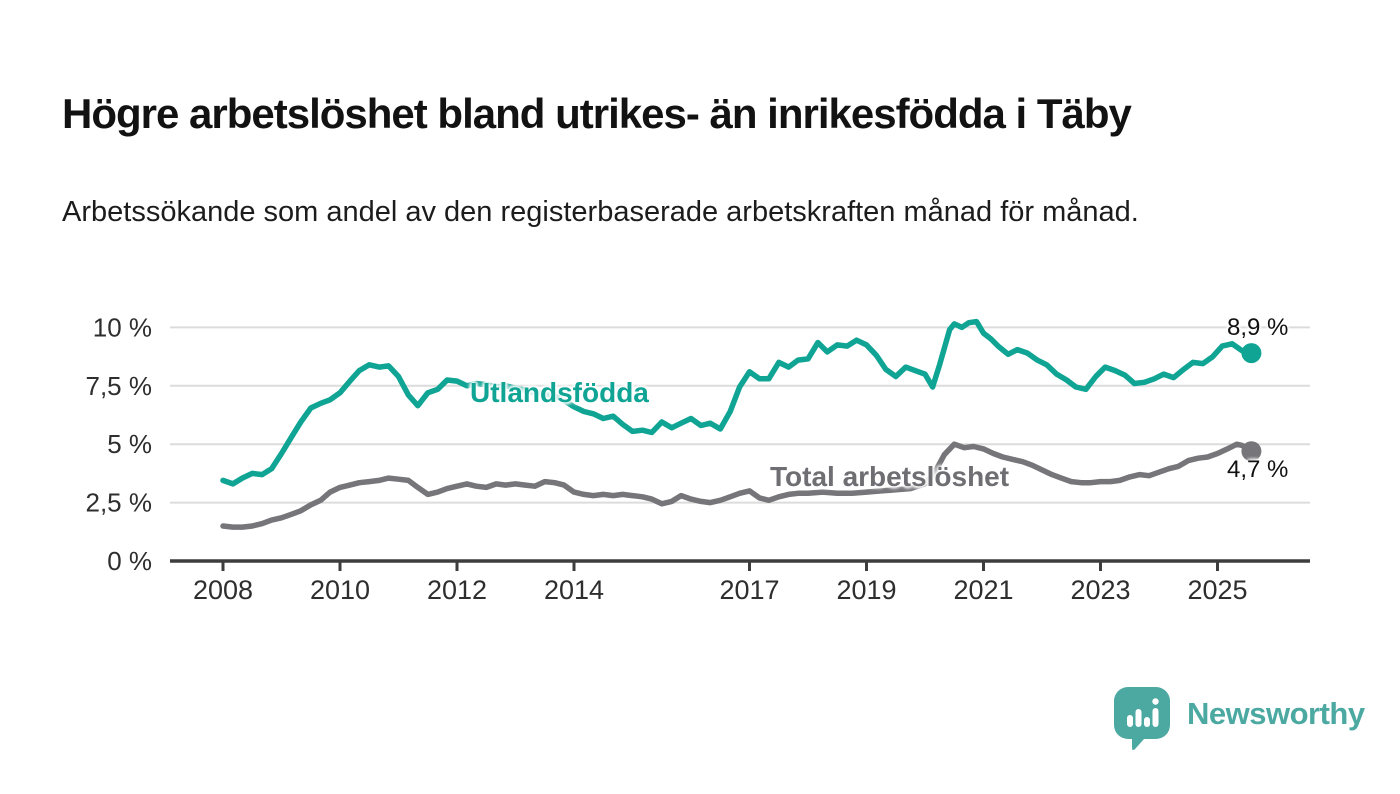 The width and height of the screenshot is (1400, 794). I want to click on svg-text: 2023, so click(1100, 590).